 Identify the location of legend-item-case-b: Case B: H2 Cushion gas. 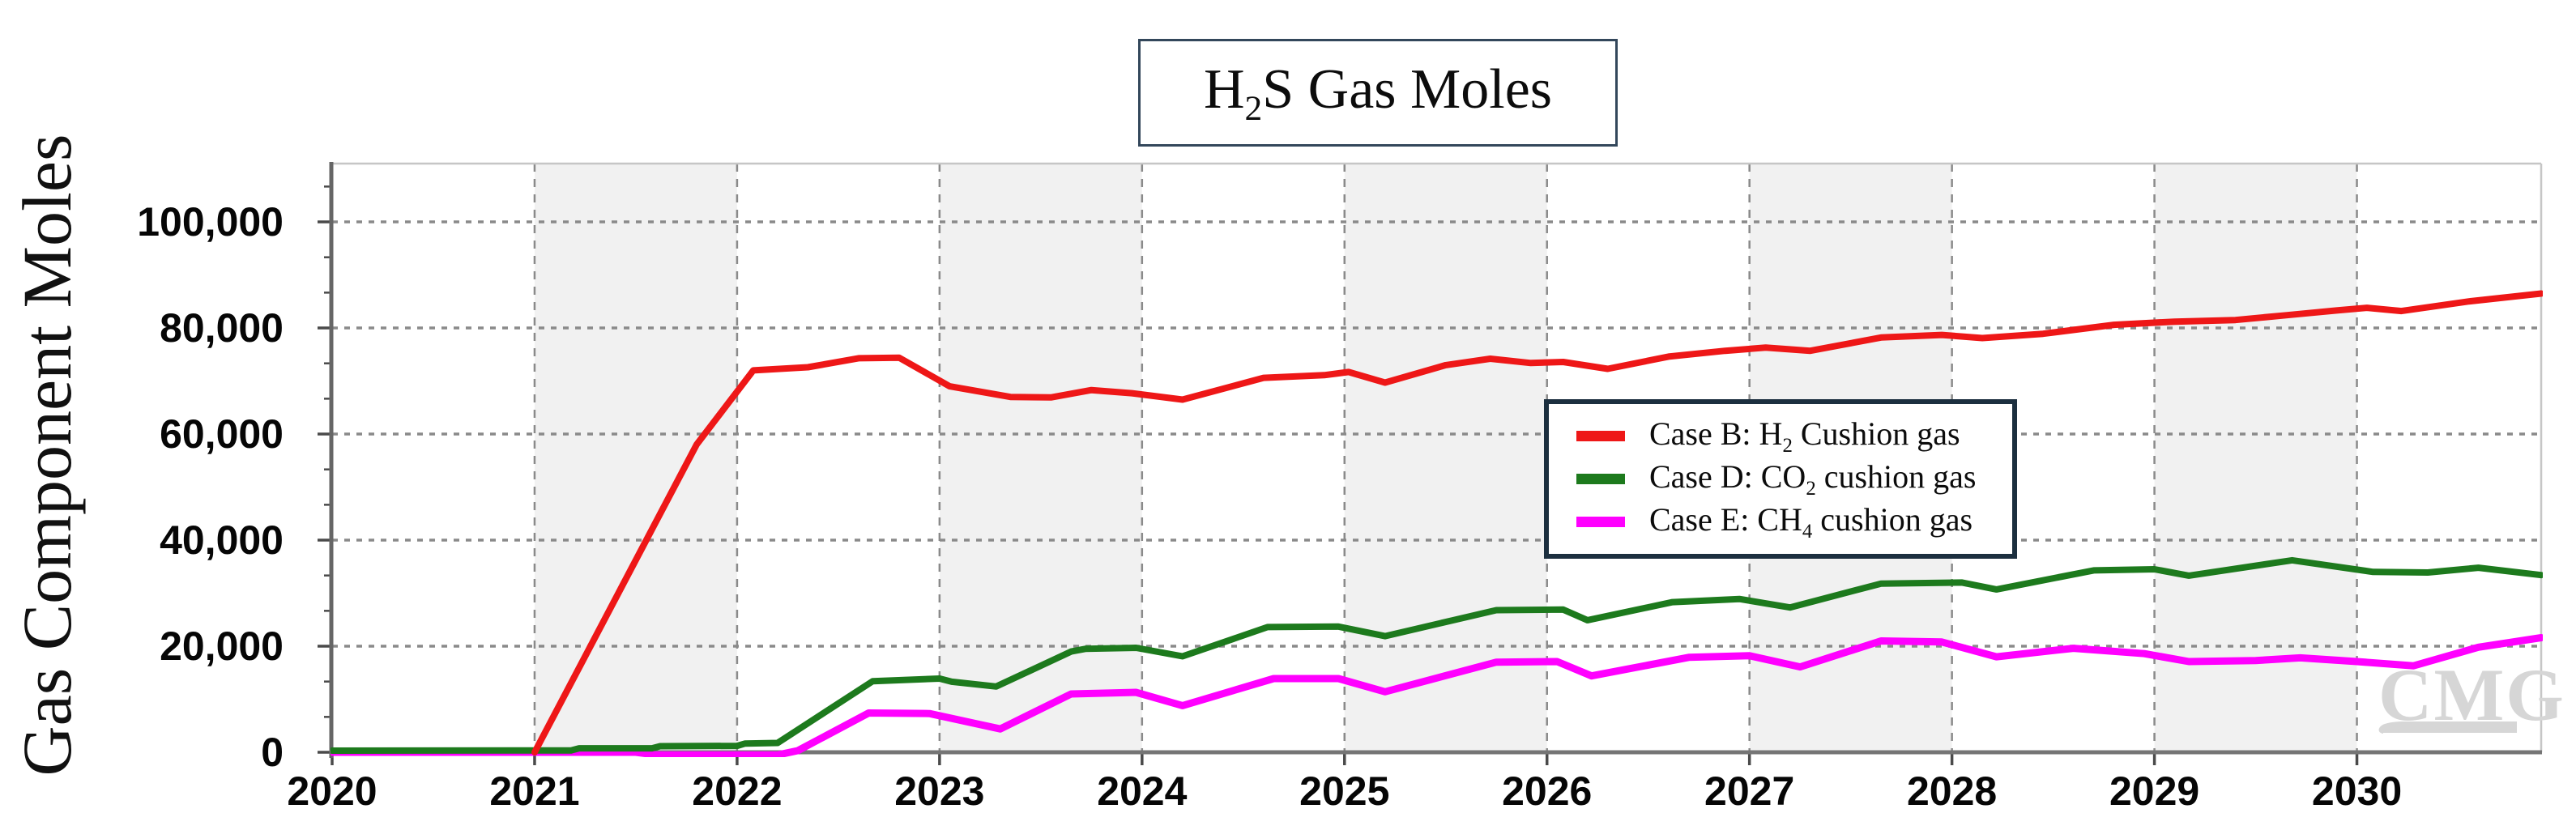
(1794, 436).